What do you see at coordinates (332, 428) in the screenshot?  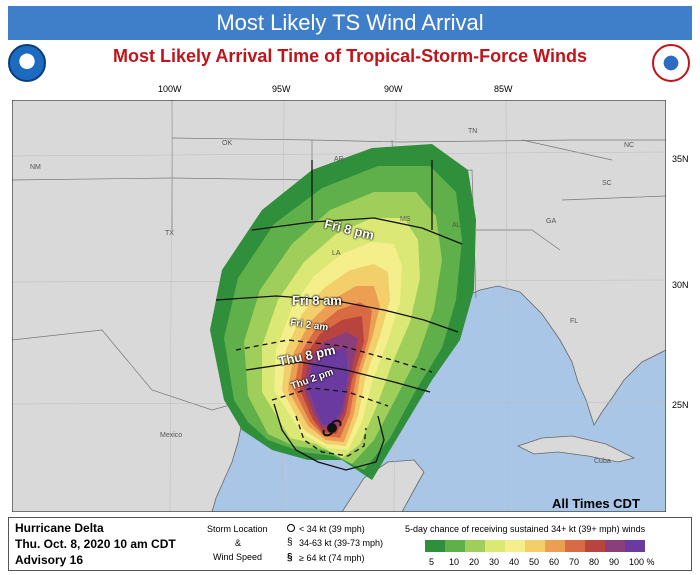 I see `hurricane-symbol` at bounding box center [332, 428].